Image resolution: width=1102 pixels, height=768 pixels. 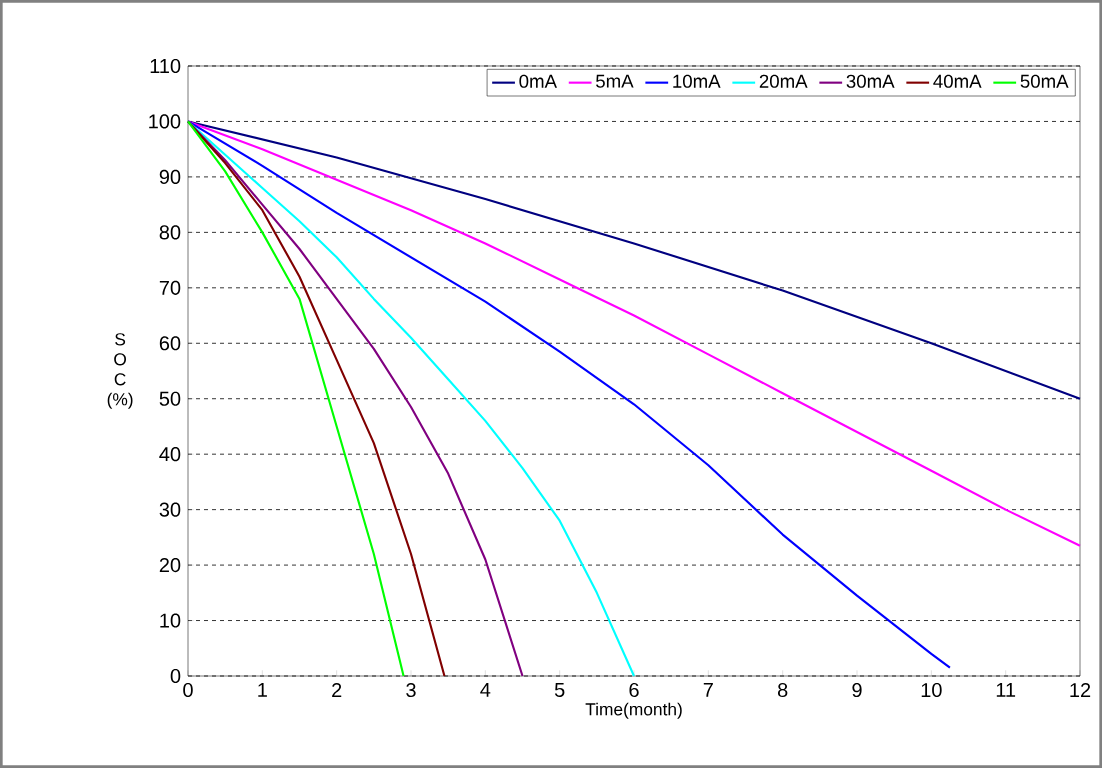 What do you see at coordinates (170, 343) in the screenshot?
I see `y-tick-label: 60` at bounding box center [170, 343].